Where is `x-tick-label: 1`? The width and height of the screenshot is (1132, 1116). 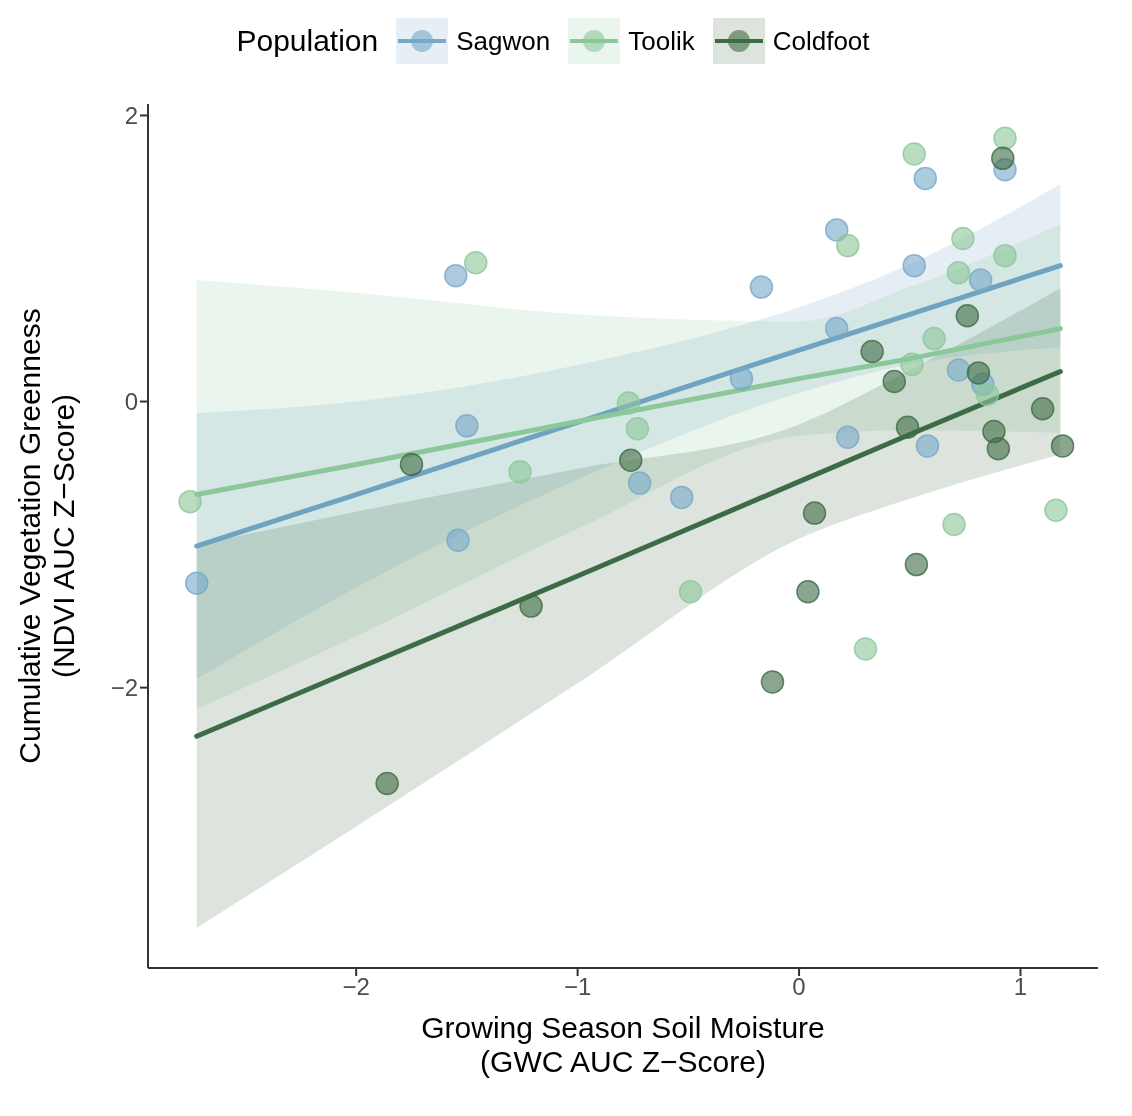
x-tick-label: 1 is located at coordinates (1020, 987).